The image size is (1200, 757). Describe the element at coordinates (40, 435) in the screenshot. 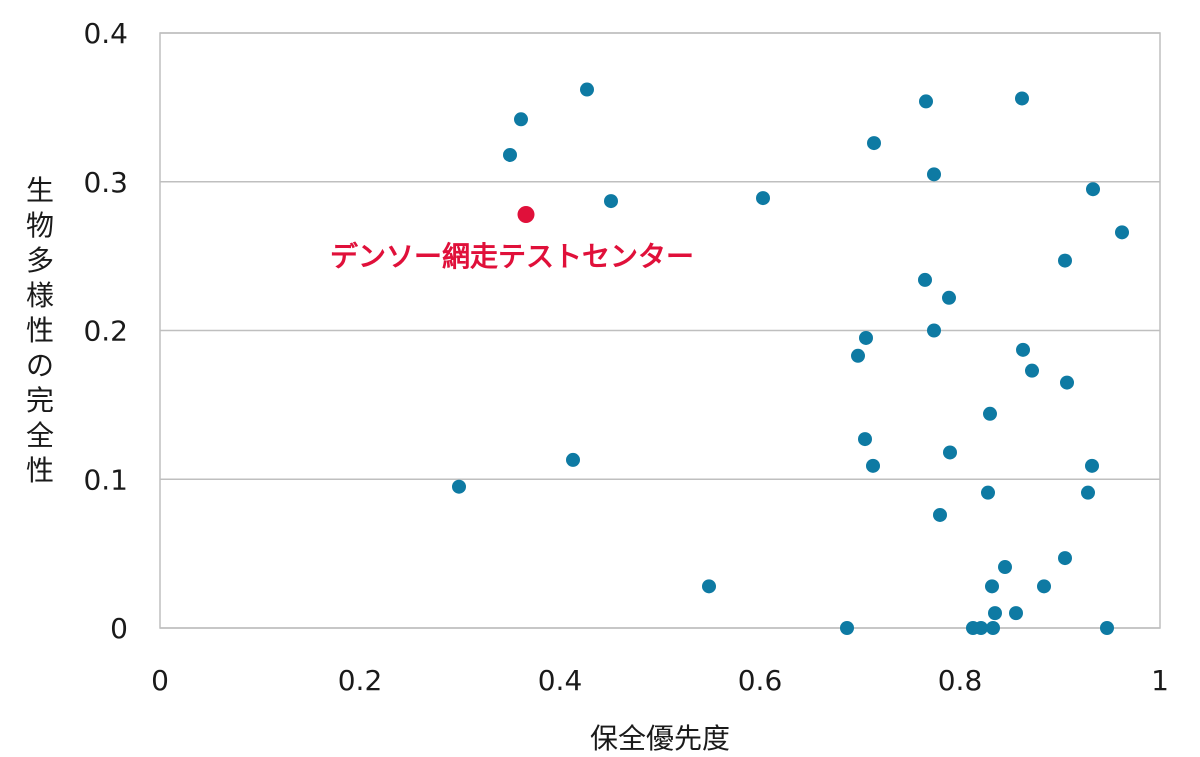

I see `y-axis-title-char: 全` at that location.